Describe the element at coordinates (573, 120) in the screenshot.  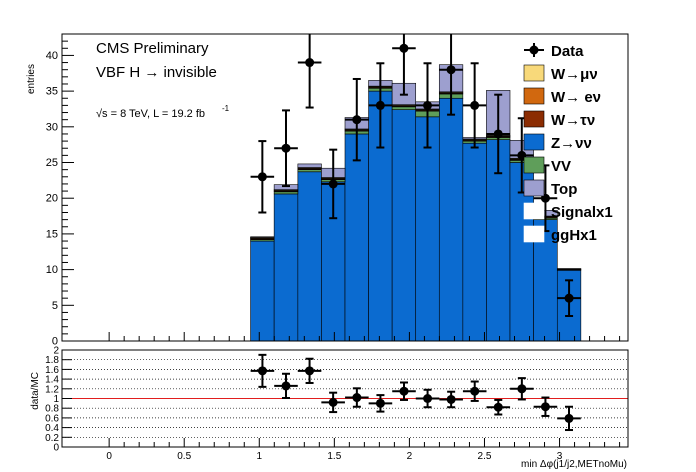
I see `legend-label-Wtaunu: W→τν` at that location.